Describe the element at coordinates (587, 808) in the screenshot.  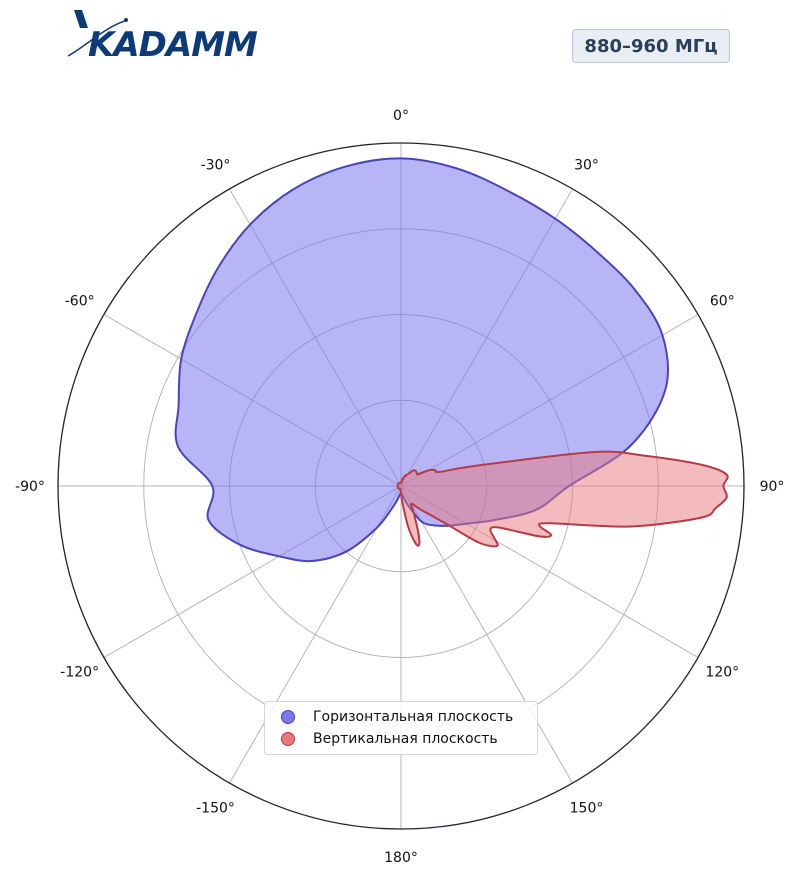
I see `theta-tick-label-5: 150°` at that location.